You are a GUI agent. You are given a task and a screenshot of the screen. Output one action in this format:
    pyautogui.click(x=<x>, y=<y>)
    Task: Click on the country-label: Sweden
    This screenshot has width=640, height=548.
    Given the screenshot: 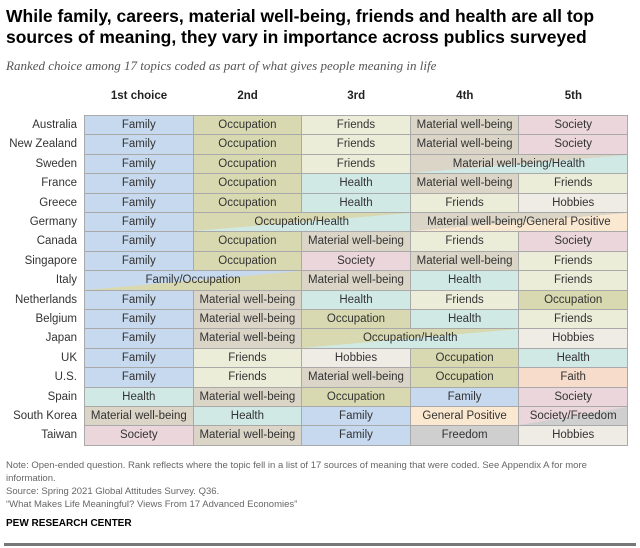 What is the action you would take?
    pyautogui.click(x=56, y=163)
    